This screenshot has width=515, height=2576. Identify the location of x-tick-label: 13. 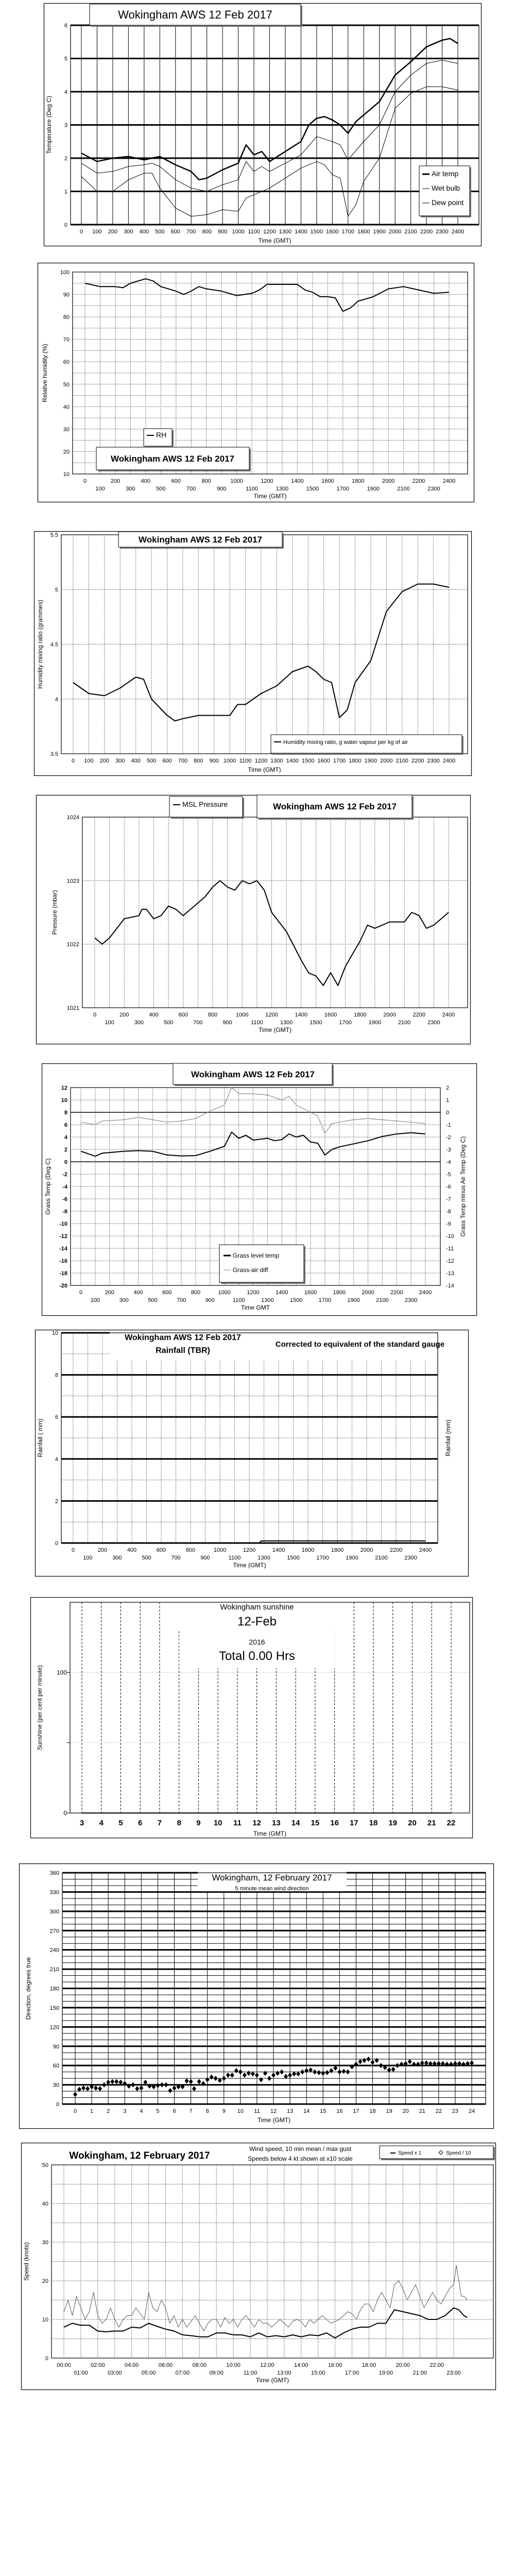
(276, 1823).